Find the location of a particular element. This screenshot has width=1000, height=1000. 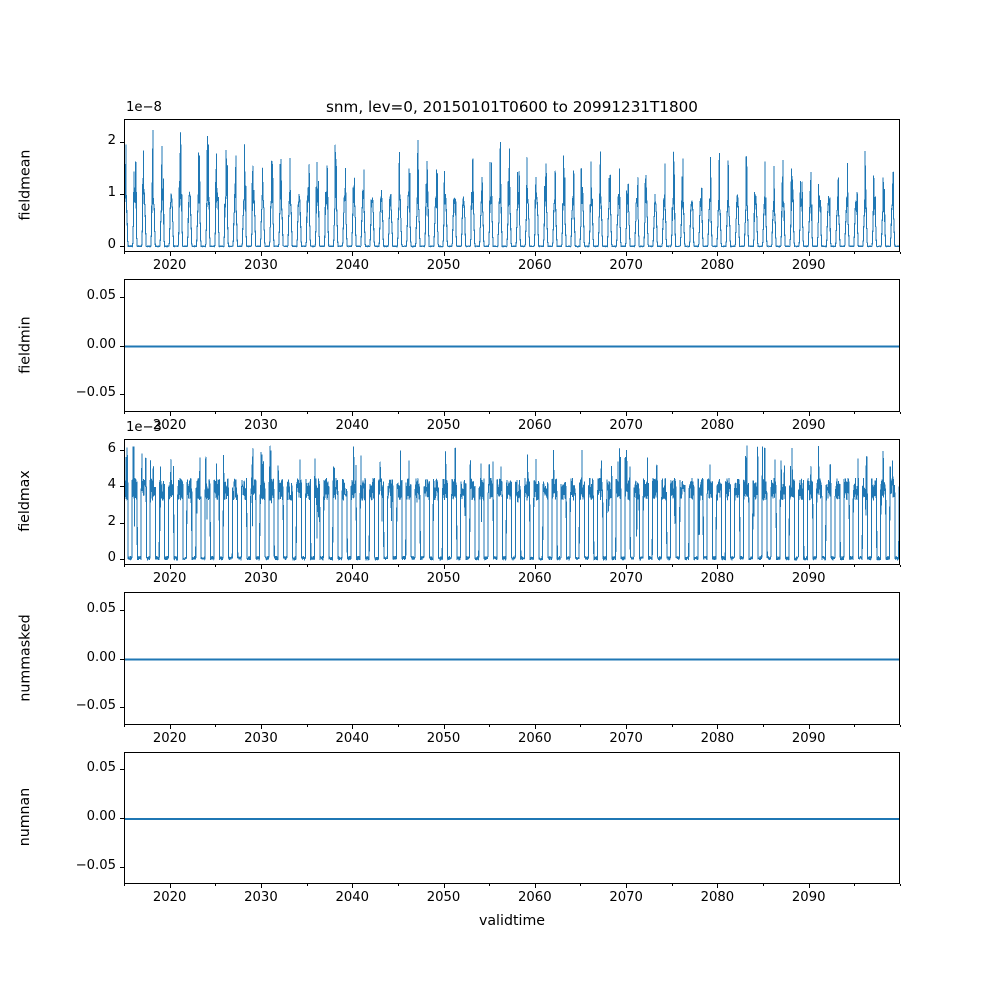

data-line-fieldmin is located at coordinates (512, 346).